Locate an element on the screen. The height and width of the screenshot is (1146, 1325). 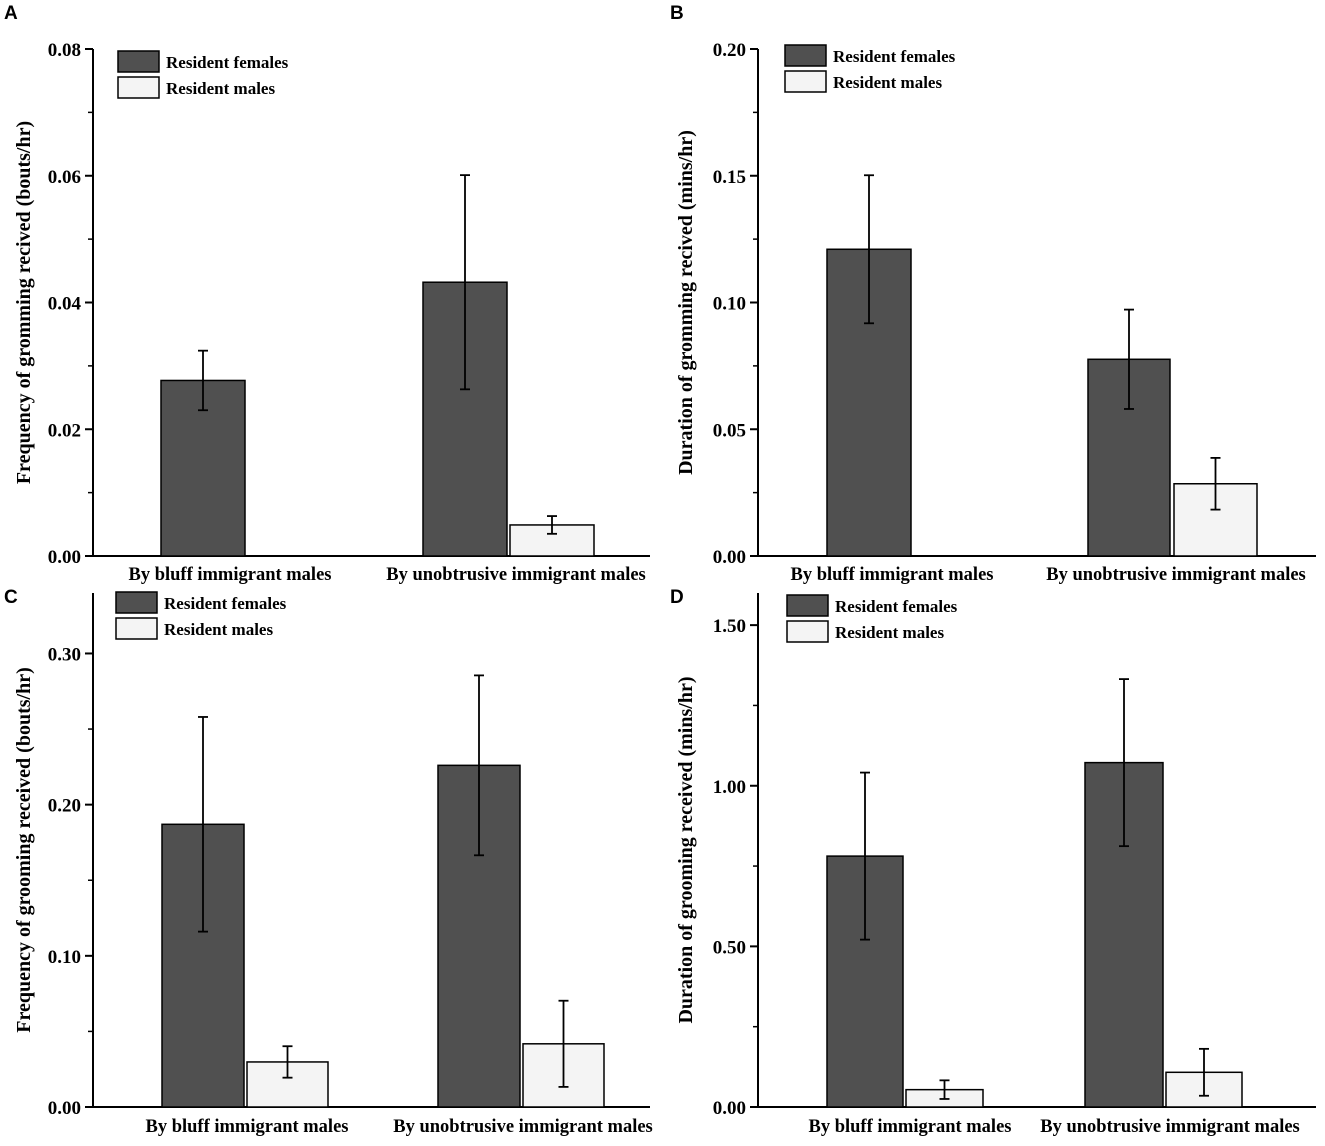
y-tick-label: 1.00 is located at coordinates (729, 787).